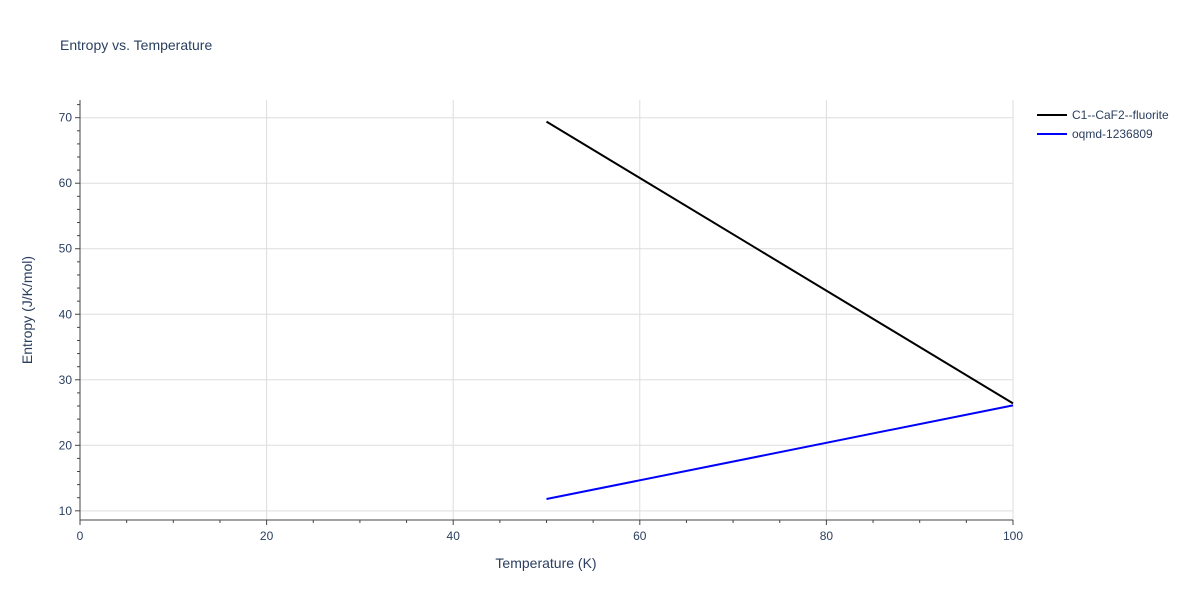 The image size is (1200, 600). I want to click on legend-label: oqmd-1236809, so click(1112, 134).